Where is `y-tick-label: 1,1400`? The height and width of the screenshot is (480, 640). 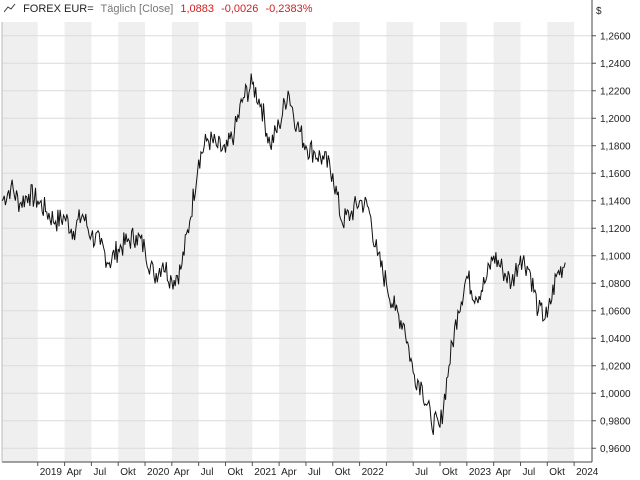
y-tick-label: 1,1400 is located at coordinates (615, 201).